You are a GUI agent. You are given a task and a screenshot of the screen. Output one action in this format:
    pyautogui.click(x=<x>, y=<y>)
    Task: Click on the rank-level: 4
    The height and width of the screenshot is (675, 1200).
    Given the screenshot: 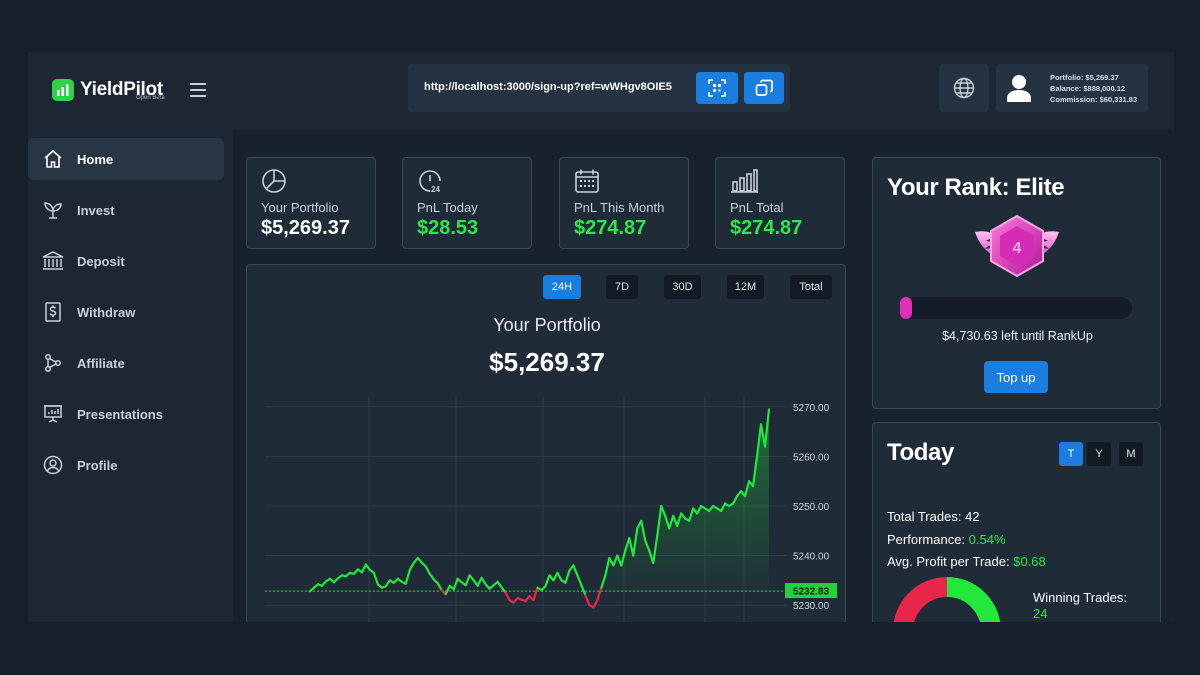 What is the action you would take?
    pyautogui.click(x=1017, y=248)
    